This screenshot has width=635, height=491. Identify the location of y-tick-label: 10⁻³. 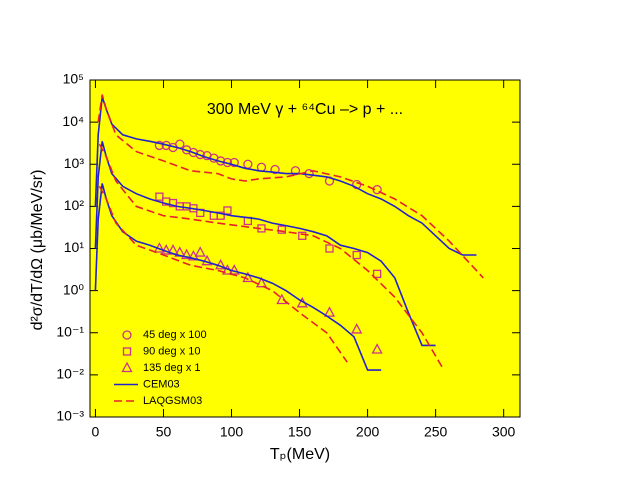
(70, 416).